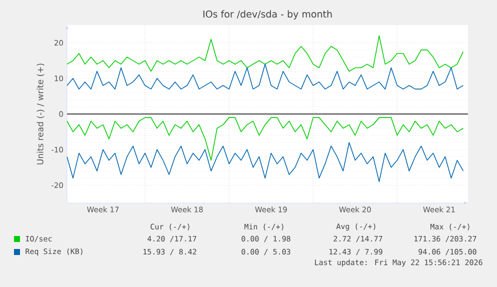 The image size is (497, 287). I want to click on chart-title: IOs for /dev/sda - by month, so click(267, 15).